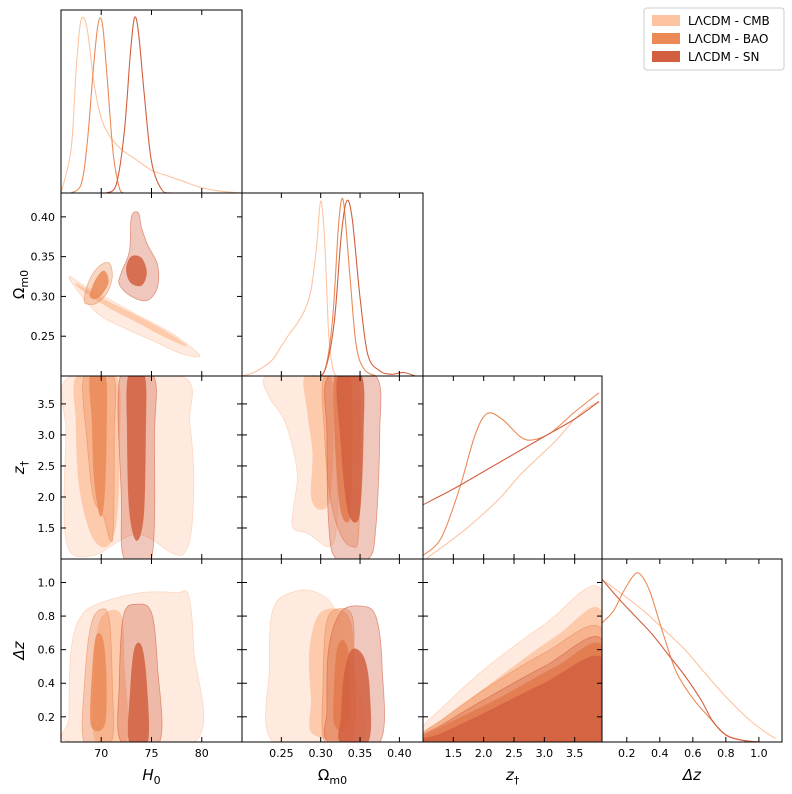  What do you see at coordinates (484, 753) in the screenshot?
I see `x-tick-label-zt: 2.0` at bounding box center [484, 753].